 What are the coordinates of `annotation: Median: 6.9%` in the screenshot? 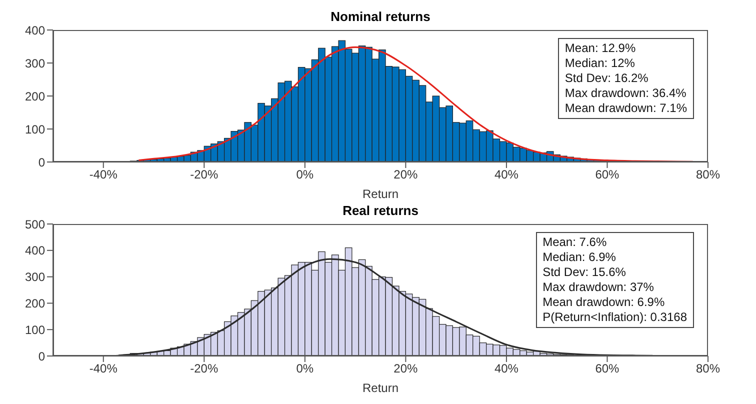 It's located at (579, 257).